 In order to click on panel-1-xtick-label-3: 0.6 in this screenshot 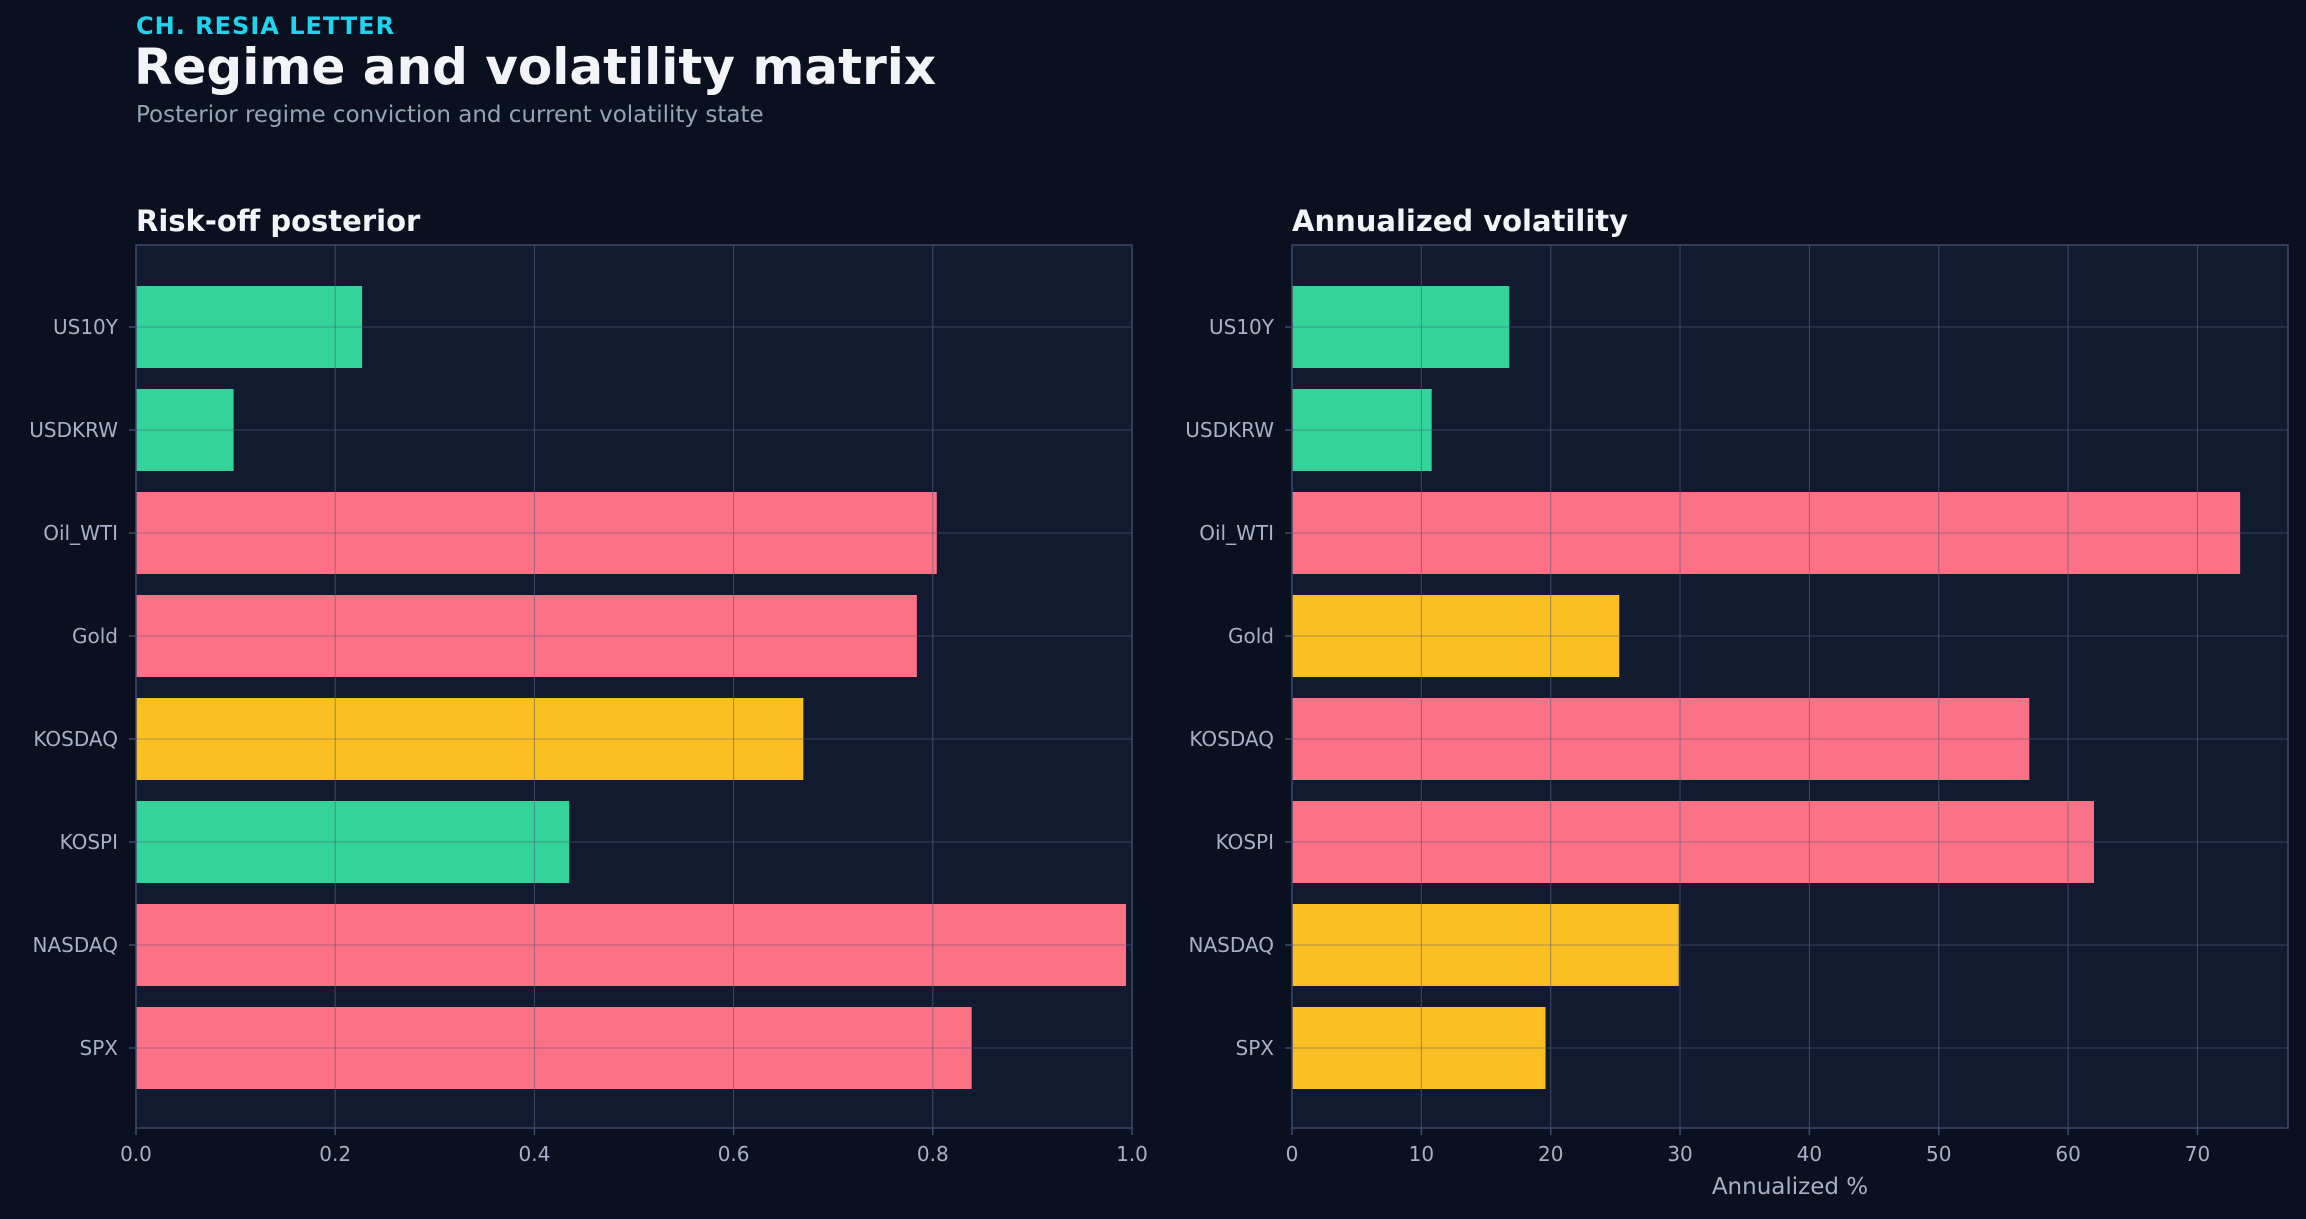, I will do `click(734, 1154)`.